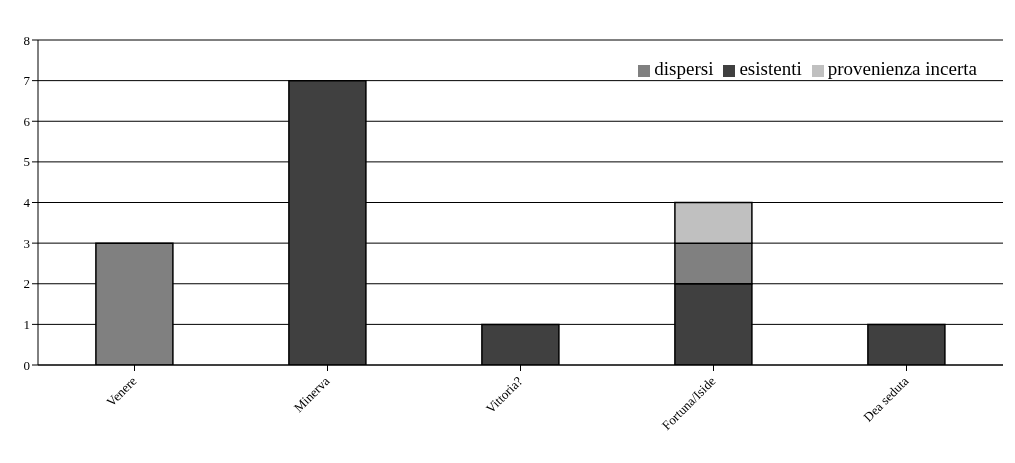 The height and width of the screenshot is (463, 1015). What do you see at coordinates (26, 40) in the screenshot?
I see `y-tick-label: 8` at bounding box center [26, 40].